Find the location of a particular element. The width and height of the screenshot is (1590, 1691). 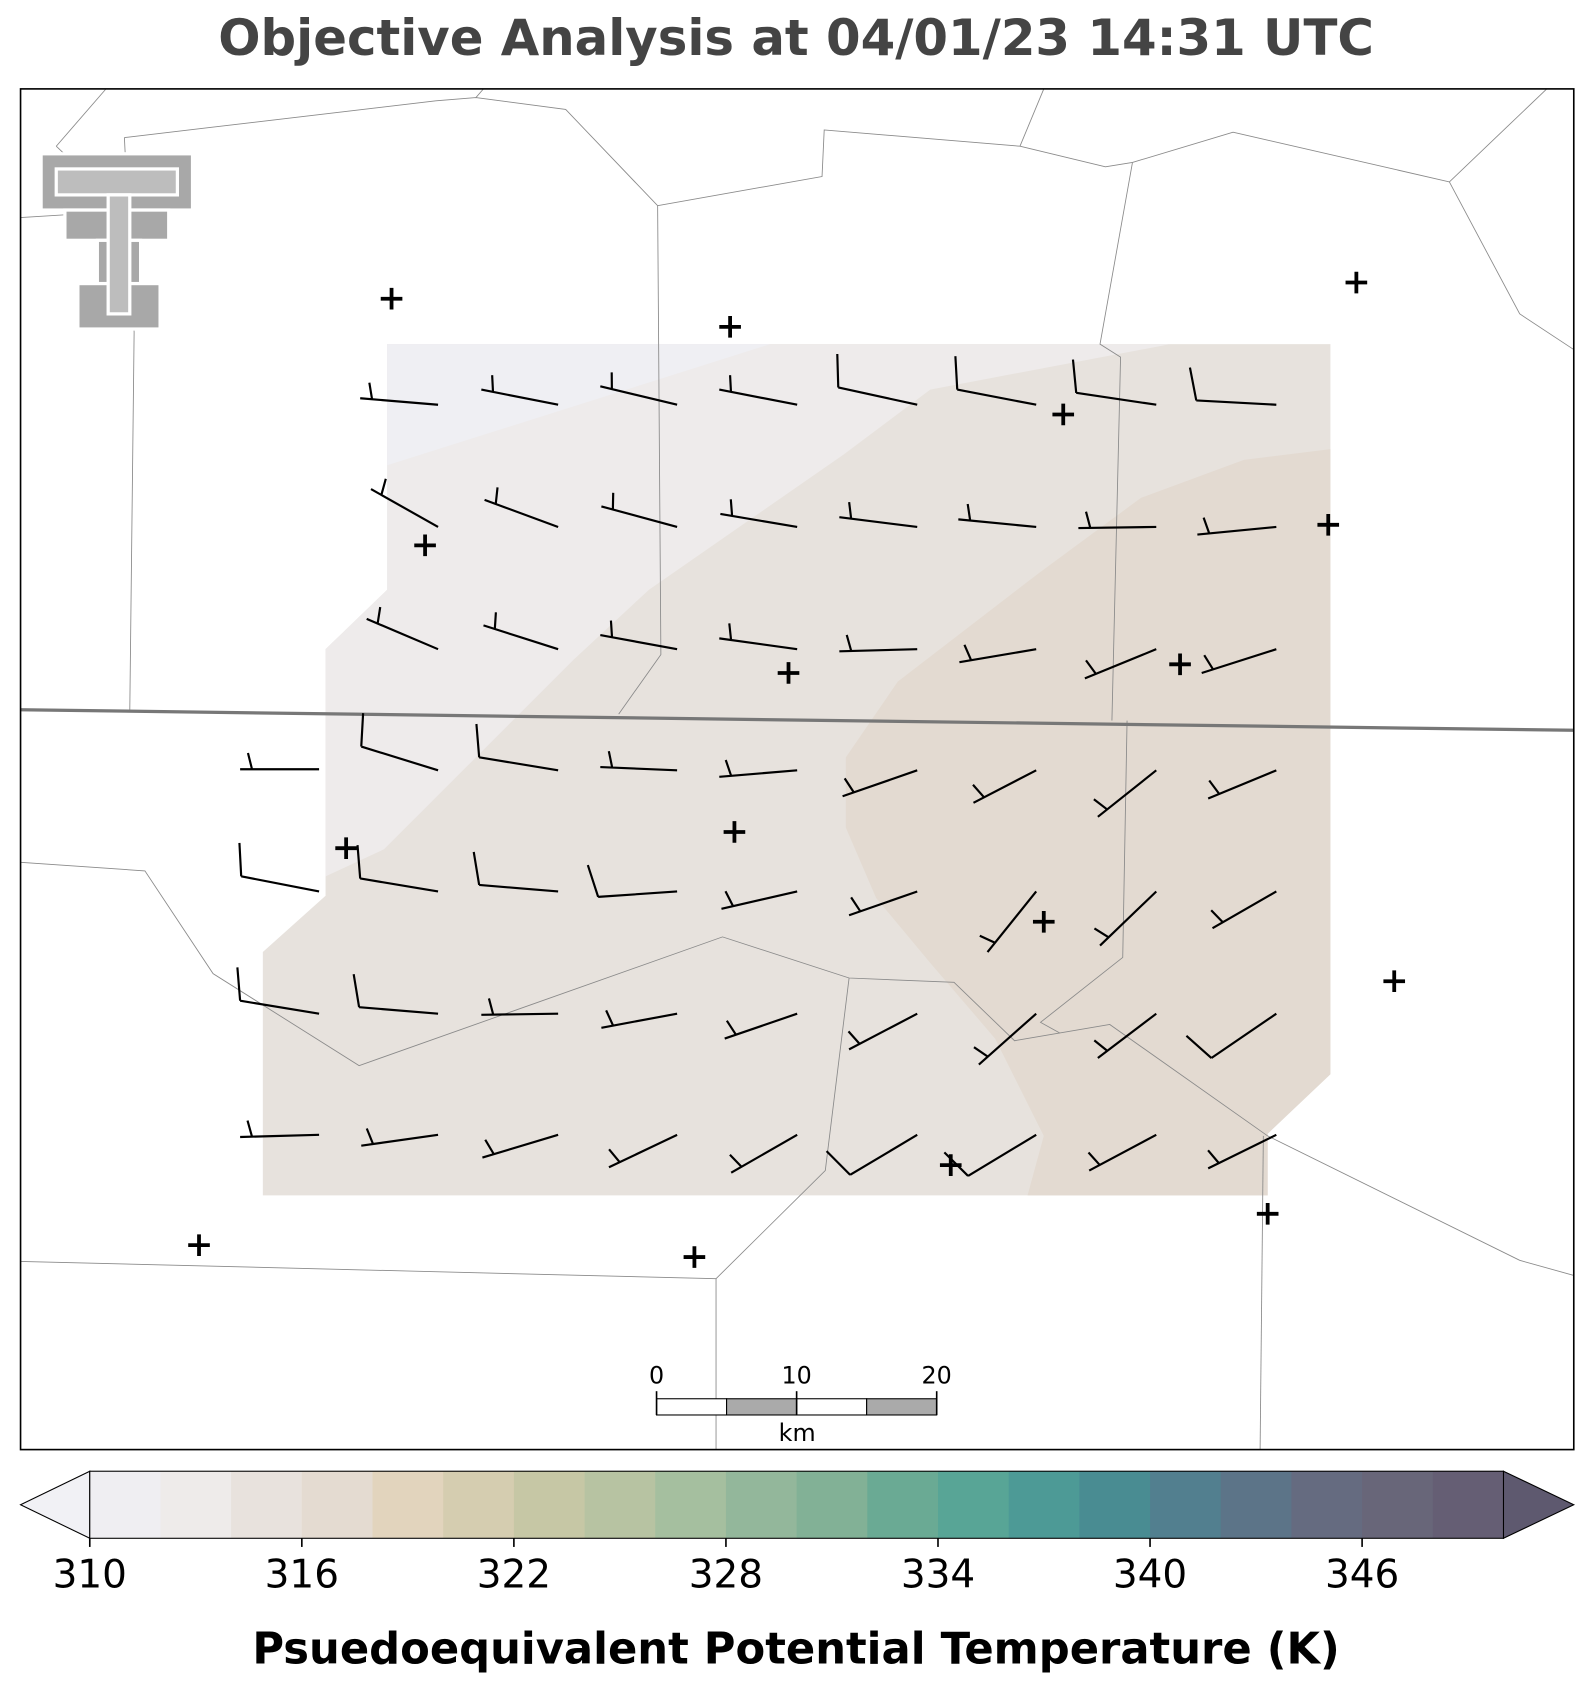

colorbar-extend-high is located at coordinates (1539, 1505).